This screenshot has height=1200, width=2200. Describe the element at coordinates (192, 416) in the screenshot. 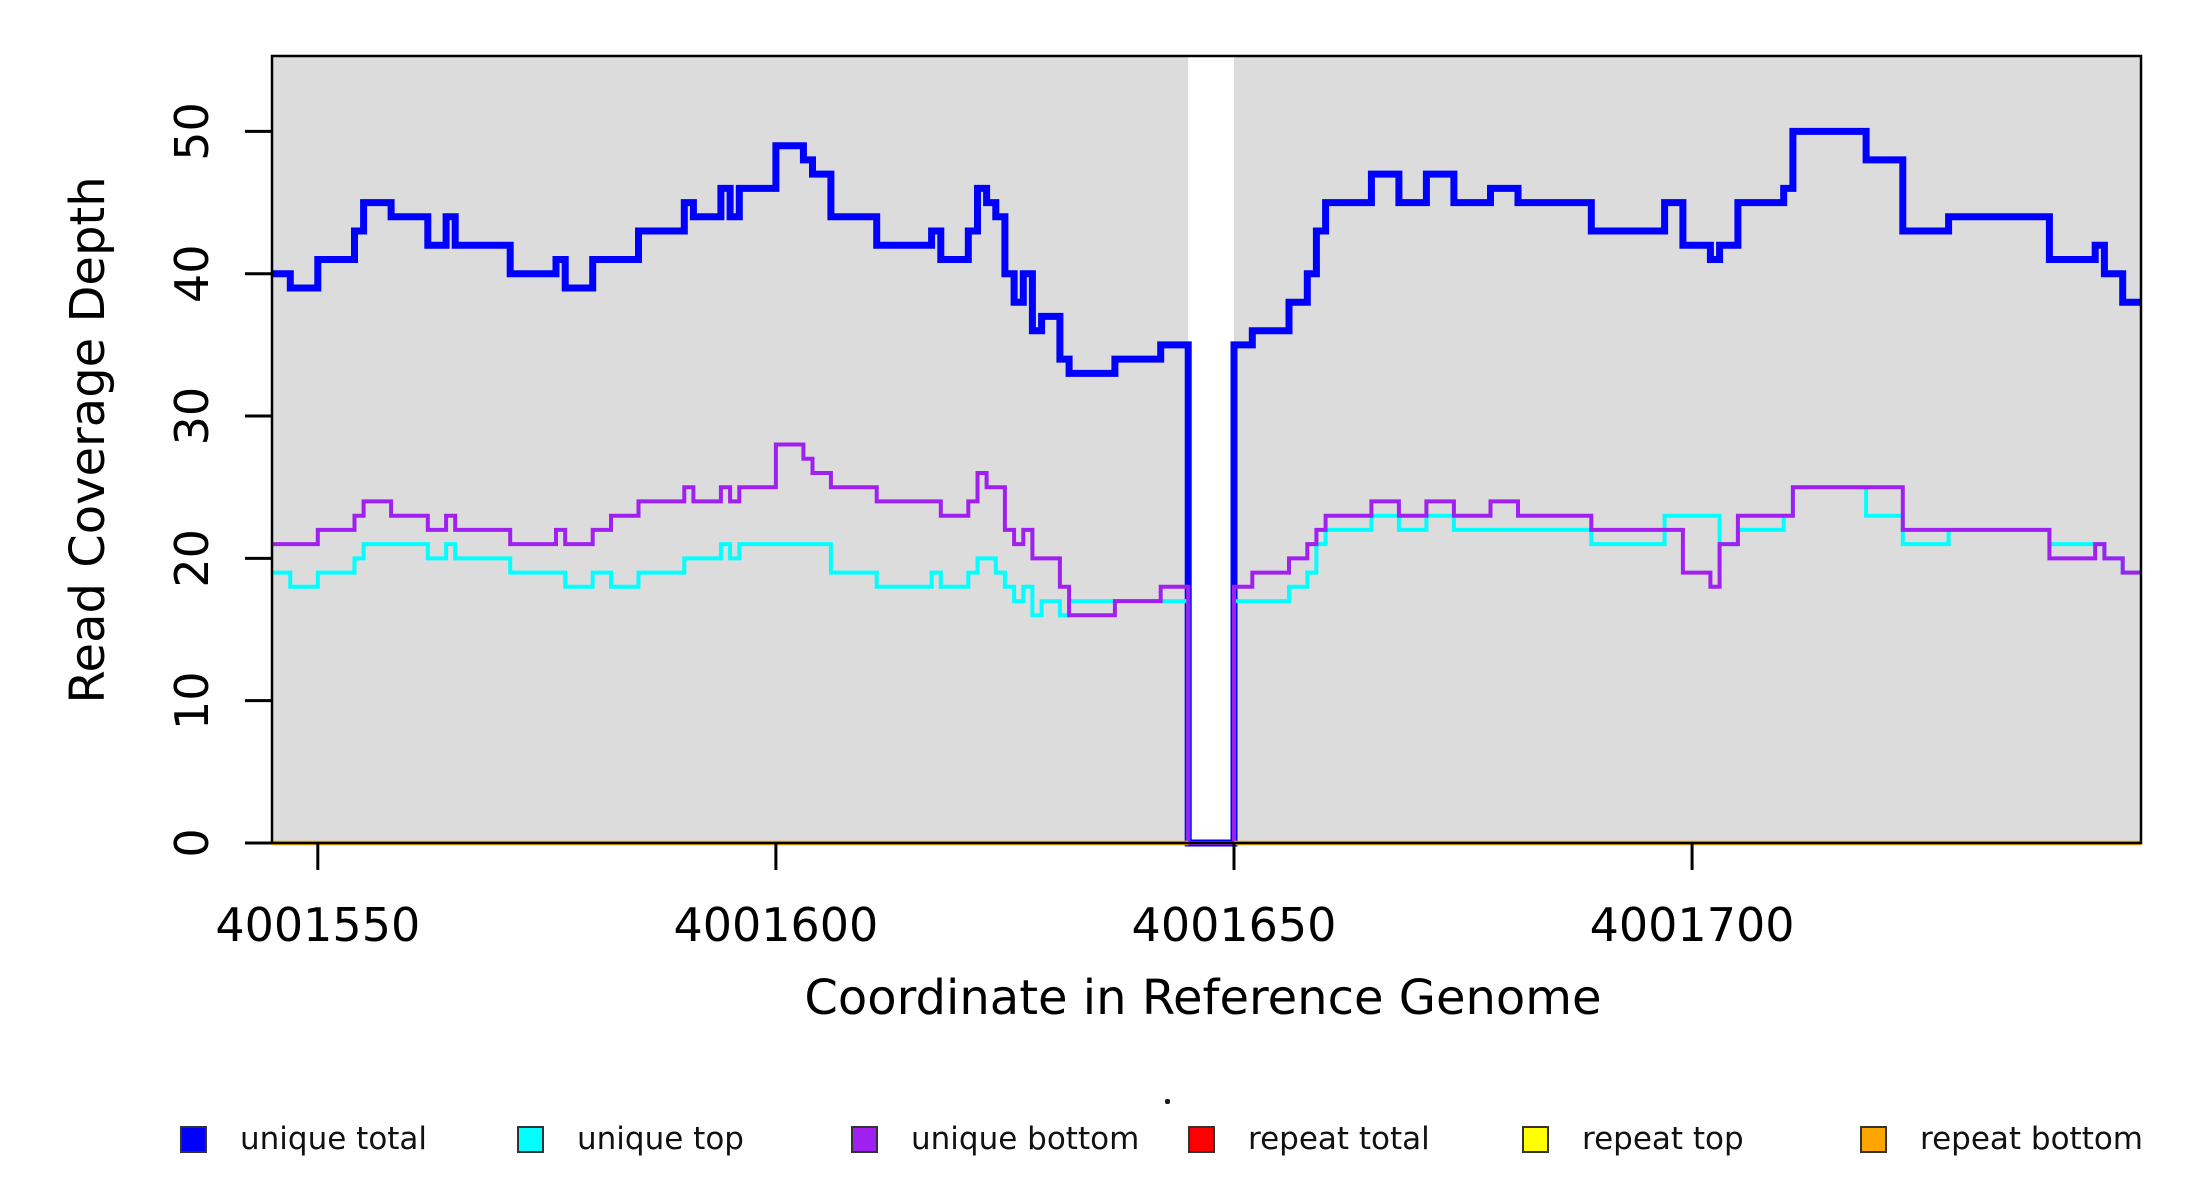

I see `y-tick-label: 30` at that location.